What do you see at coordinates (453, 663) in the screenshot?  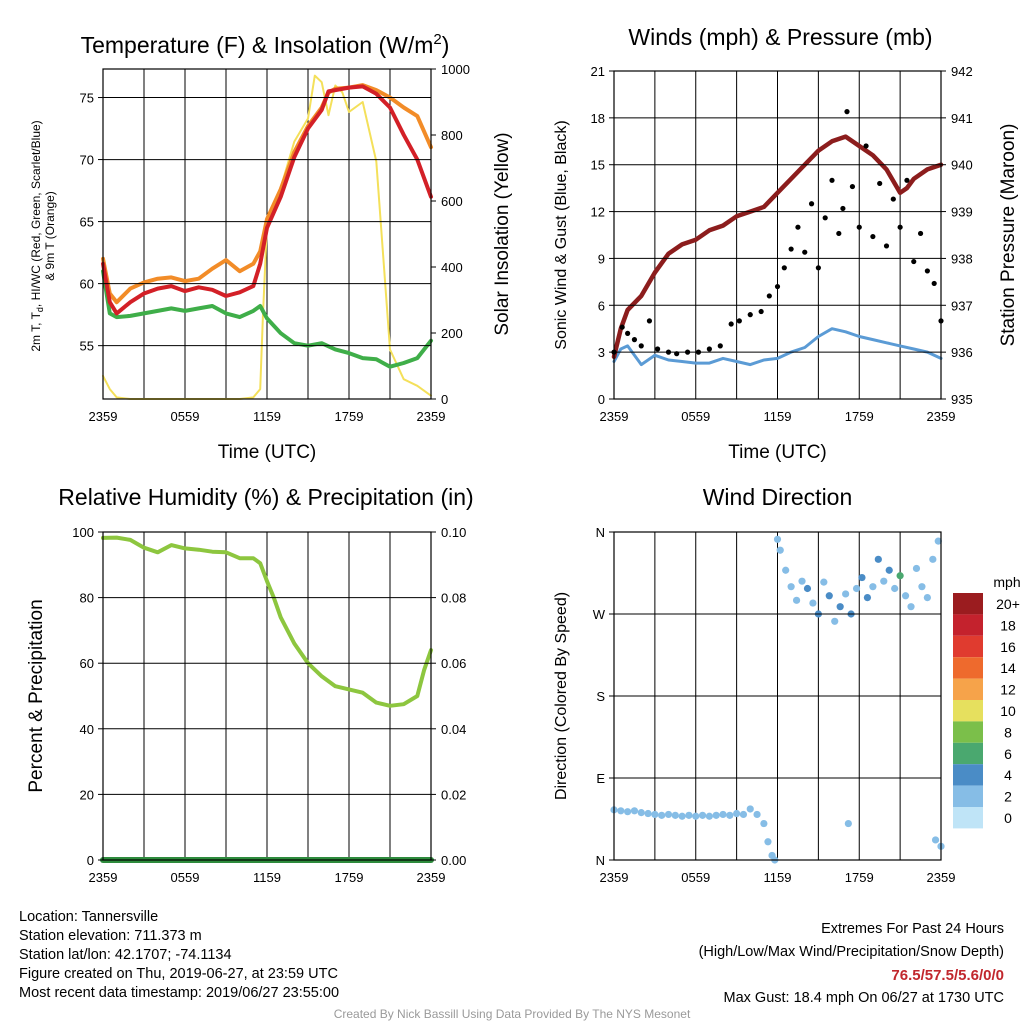 I see `y2-tick-label: 0.06` at bounding box center [453, 663].